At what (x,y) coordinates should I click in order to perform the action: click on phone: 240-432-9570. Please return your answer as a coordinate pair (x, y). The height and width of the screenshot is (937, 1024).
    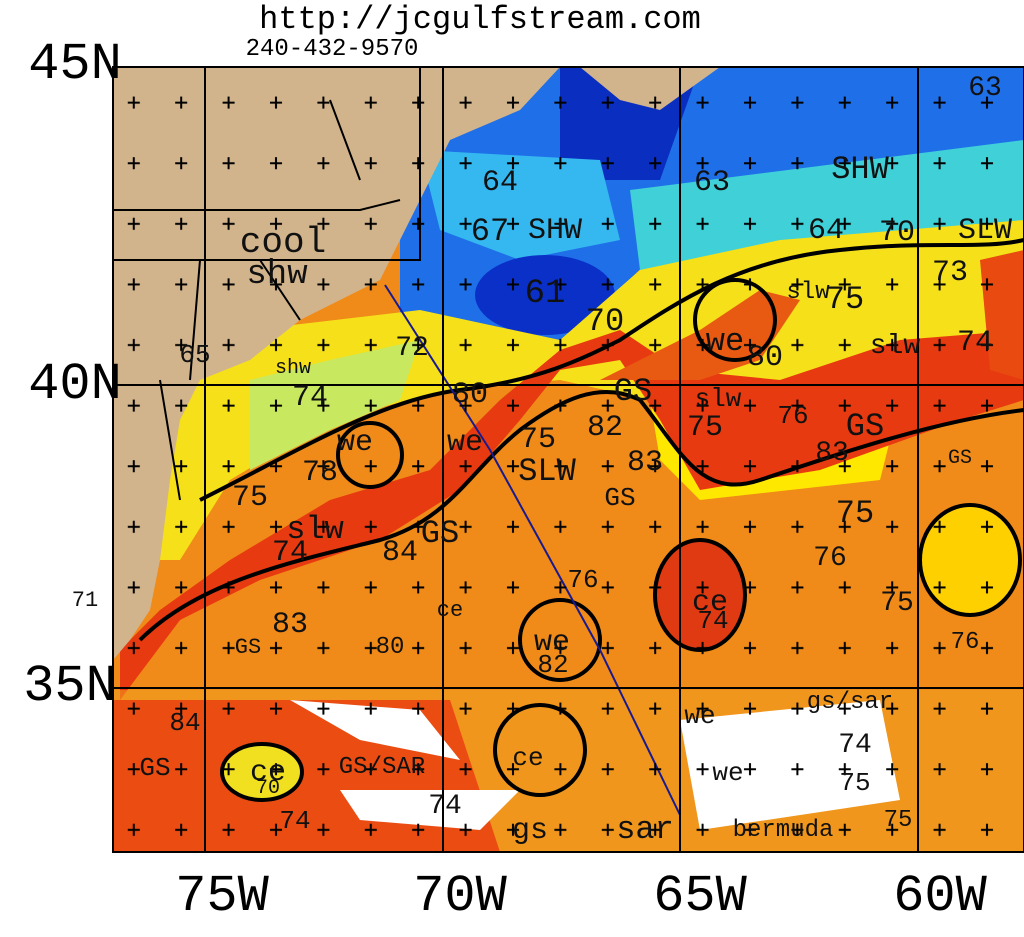
    Looking at the image, I should click on (332, 49).